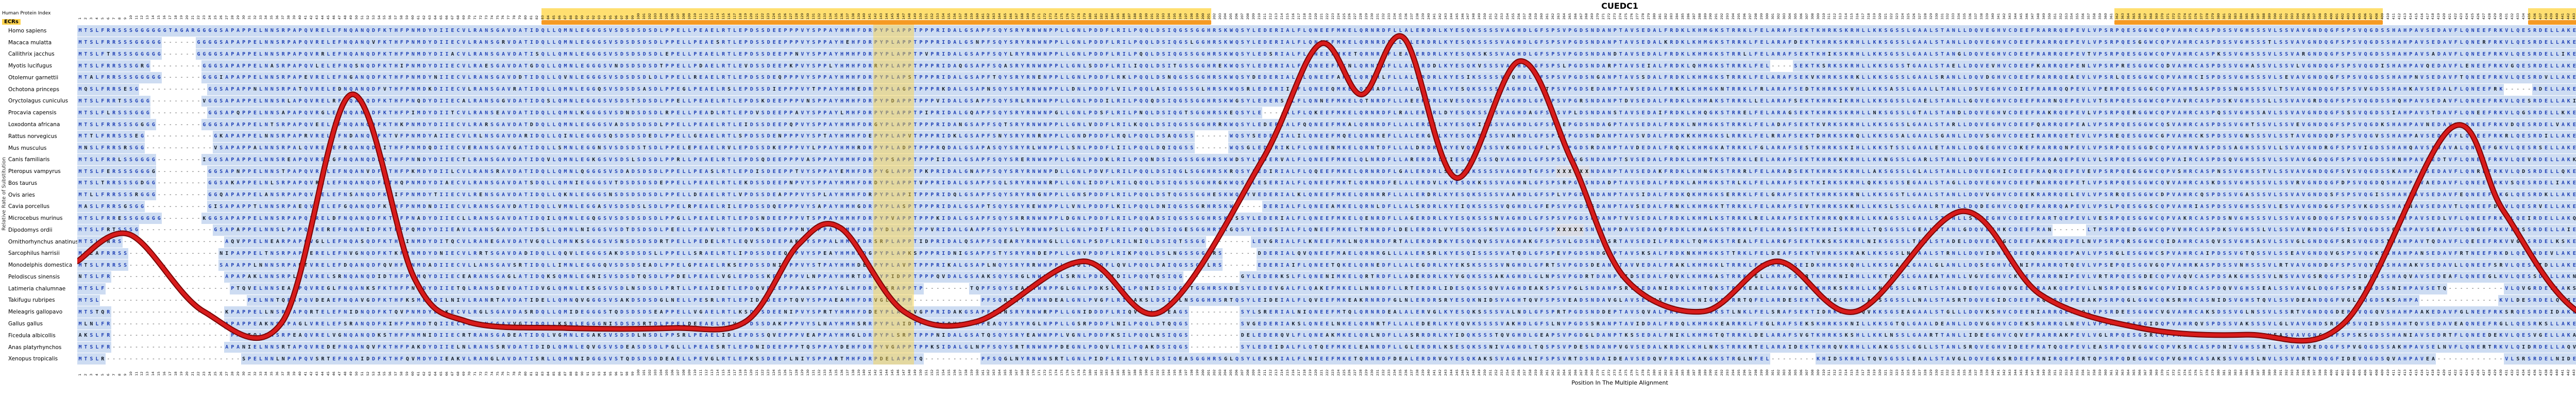  I want to click on ruler-tick: 345, so click(2021, 14).